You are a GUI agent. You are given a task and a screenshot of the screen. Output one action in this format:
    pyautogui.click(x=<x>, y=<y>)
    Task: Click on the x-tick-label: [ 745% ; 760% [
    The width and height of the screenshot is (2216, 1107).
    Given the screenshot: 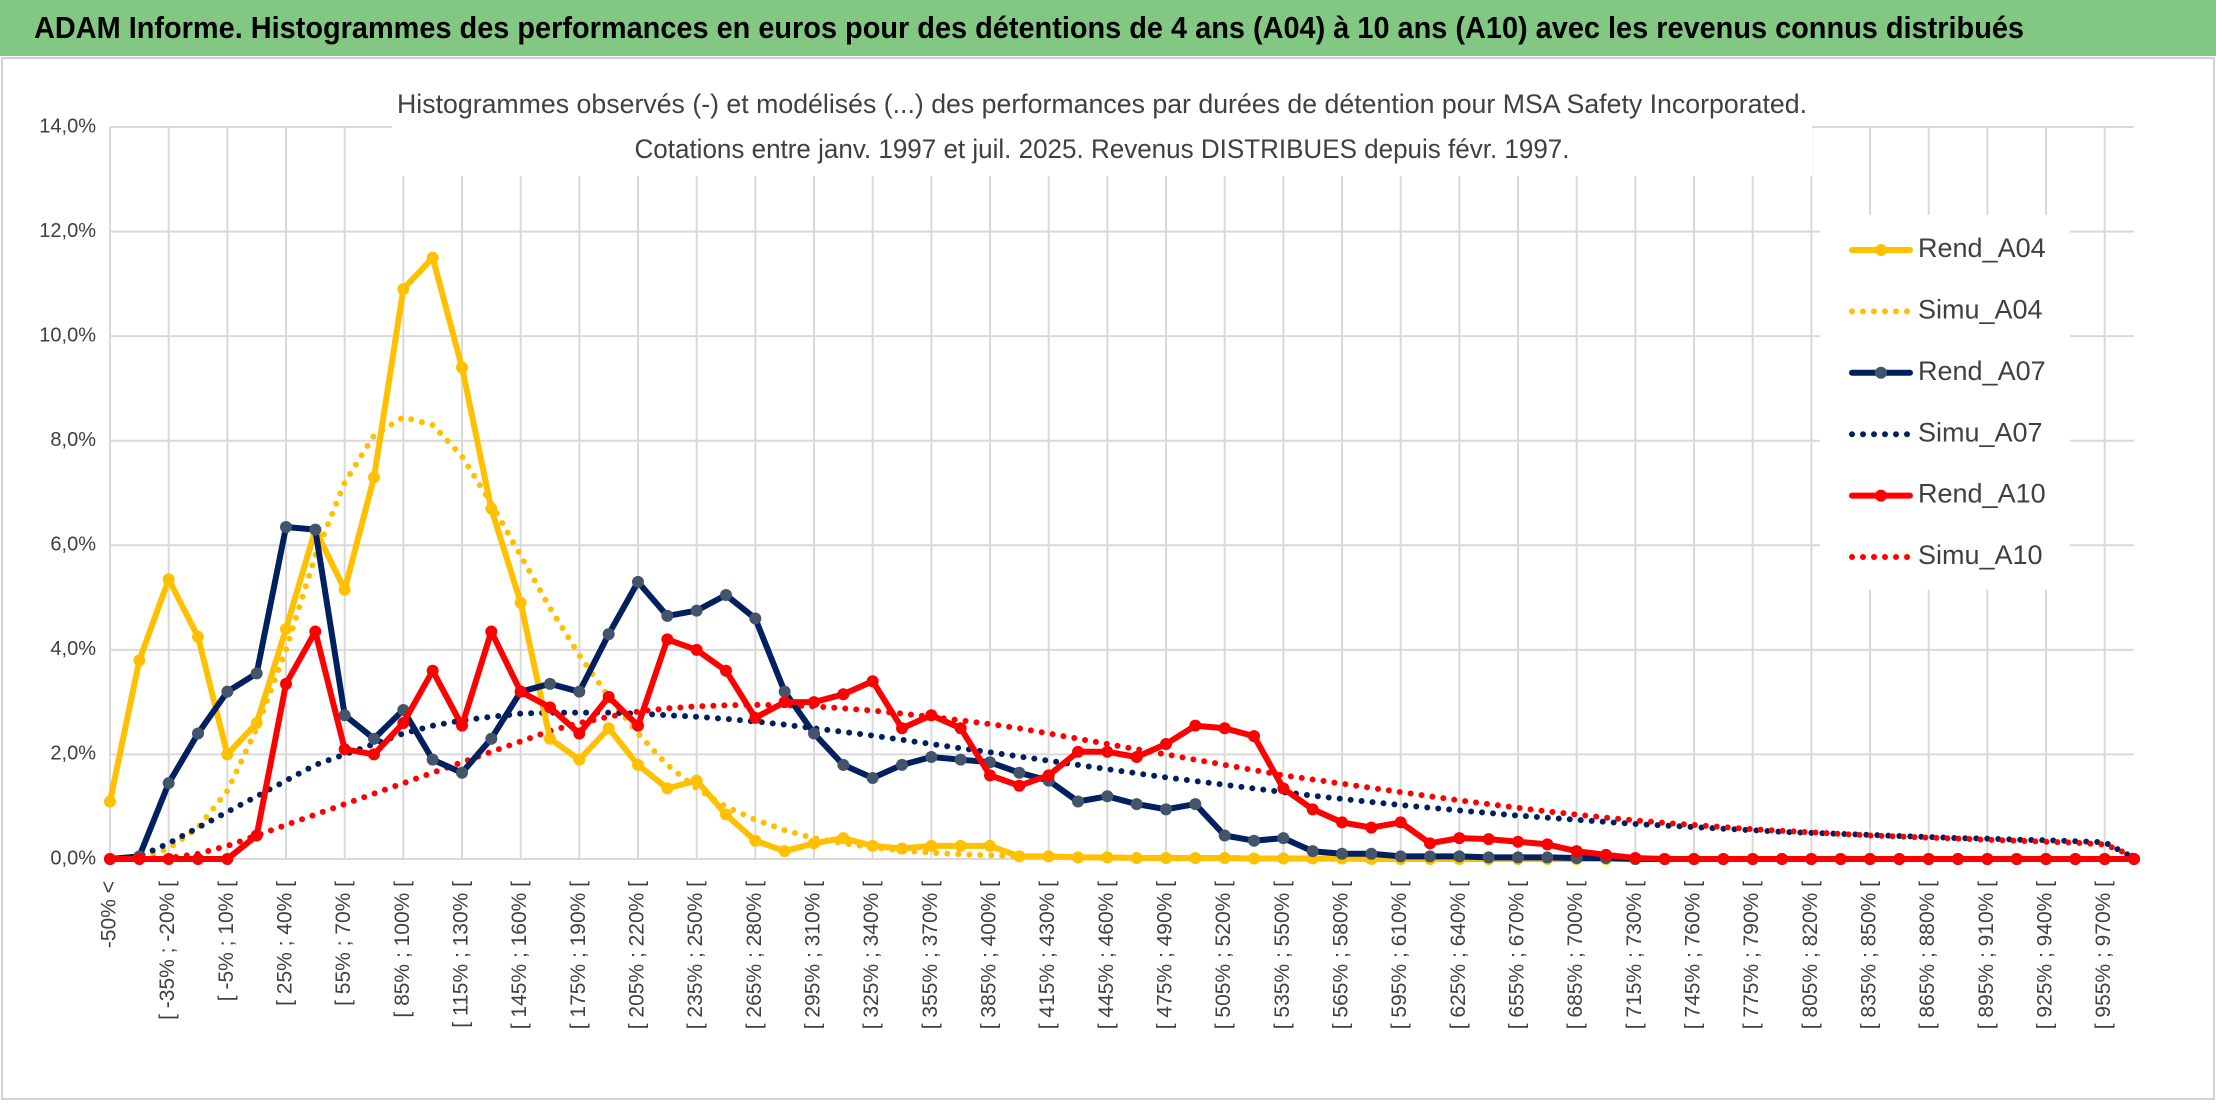 What is the action you would take?
    pyautogui.click(x=1693, y=955)
    